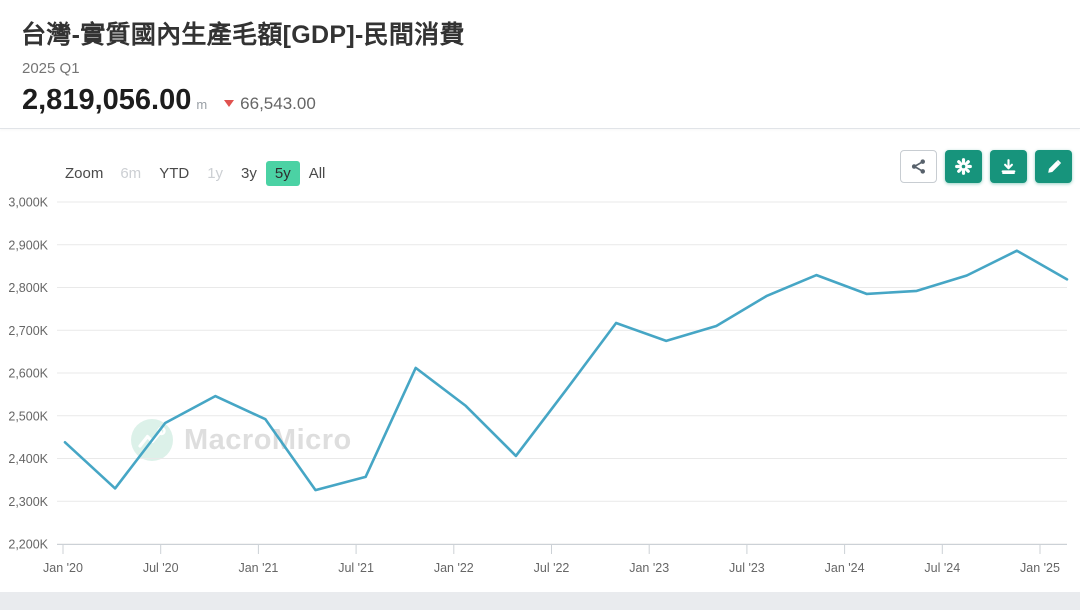  I want to click on latest-value: 2,819,056.00, so click(107, 100).